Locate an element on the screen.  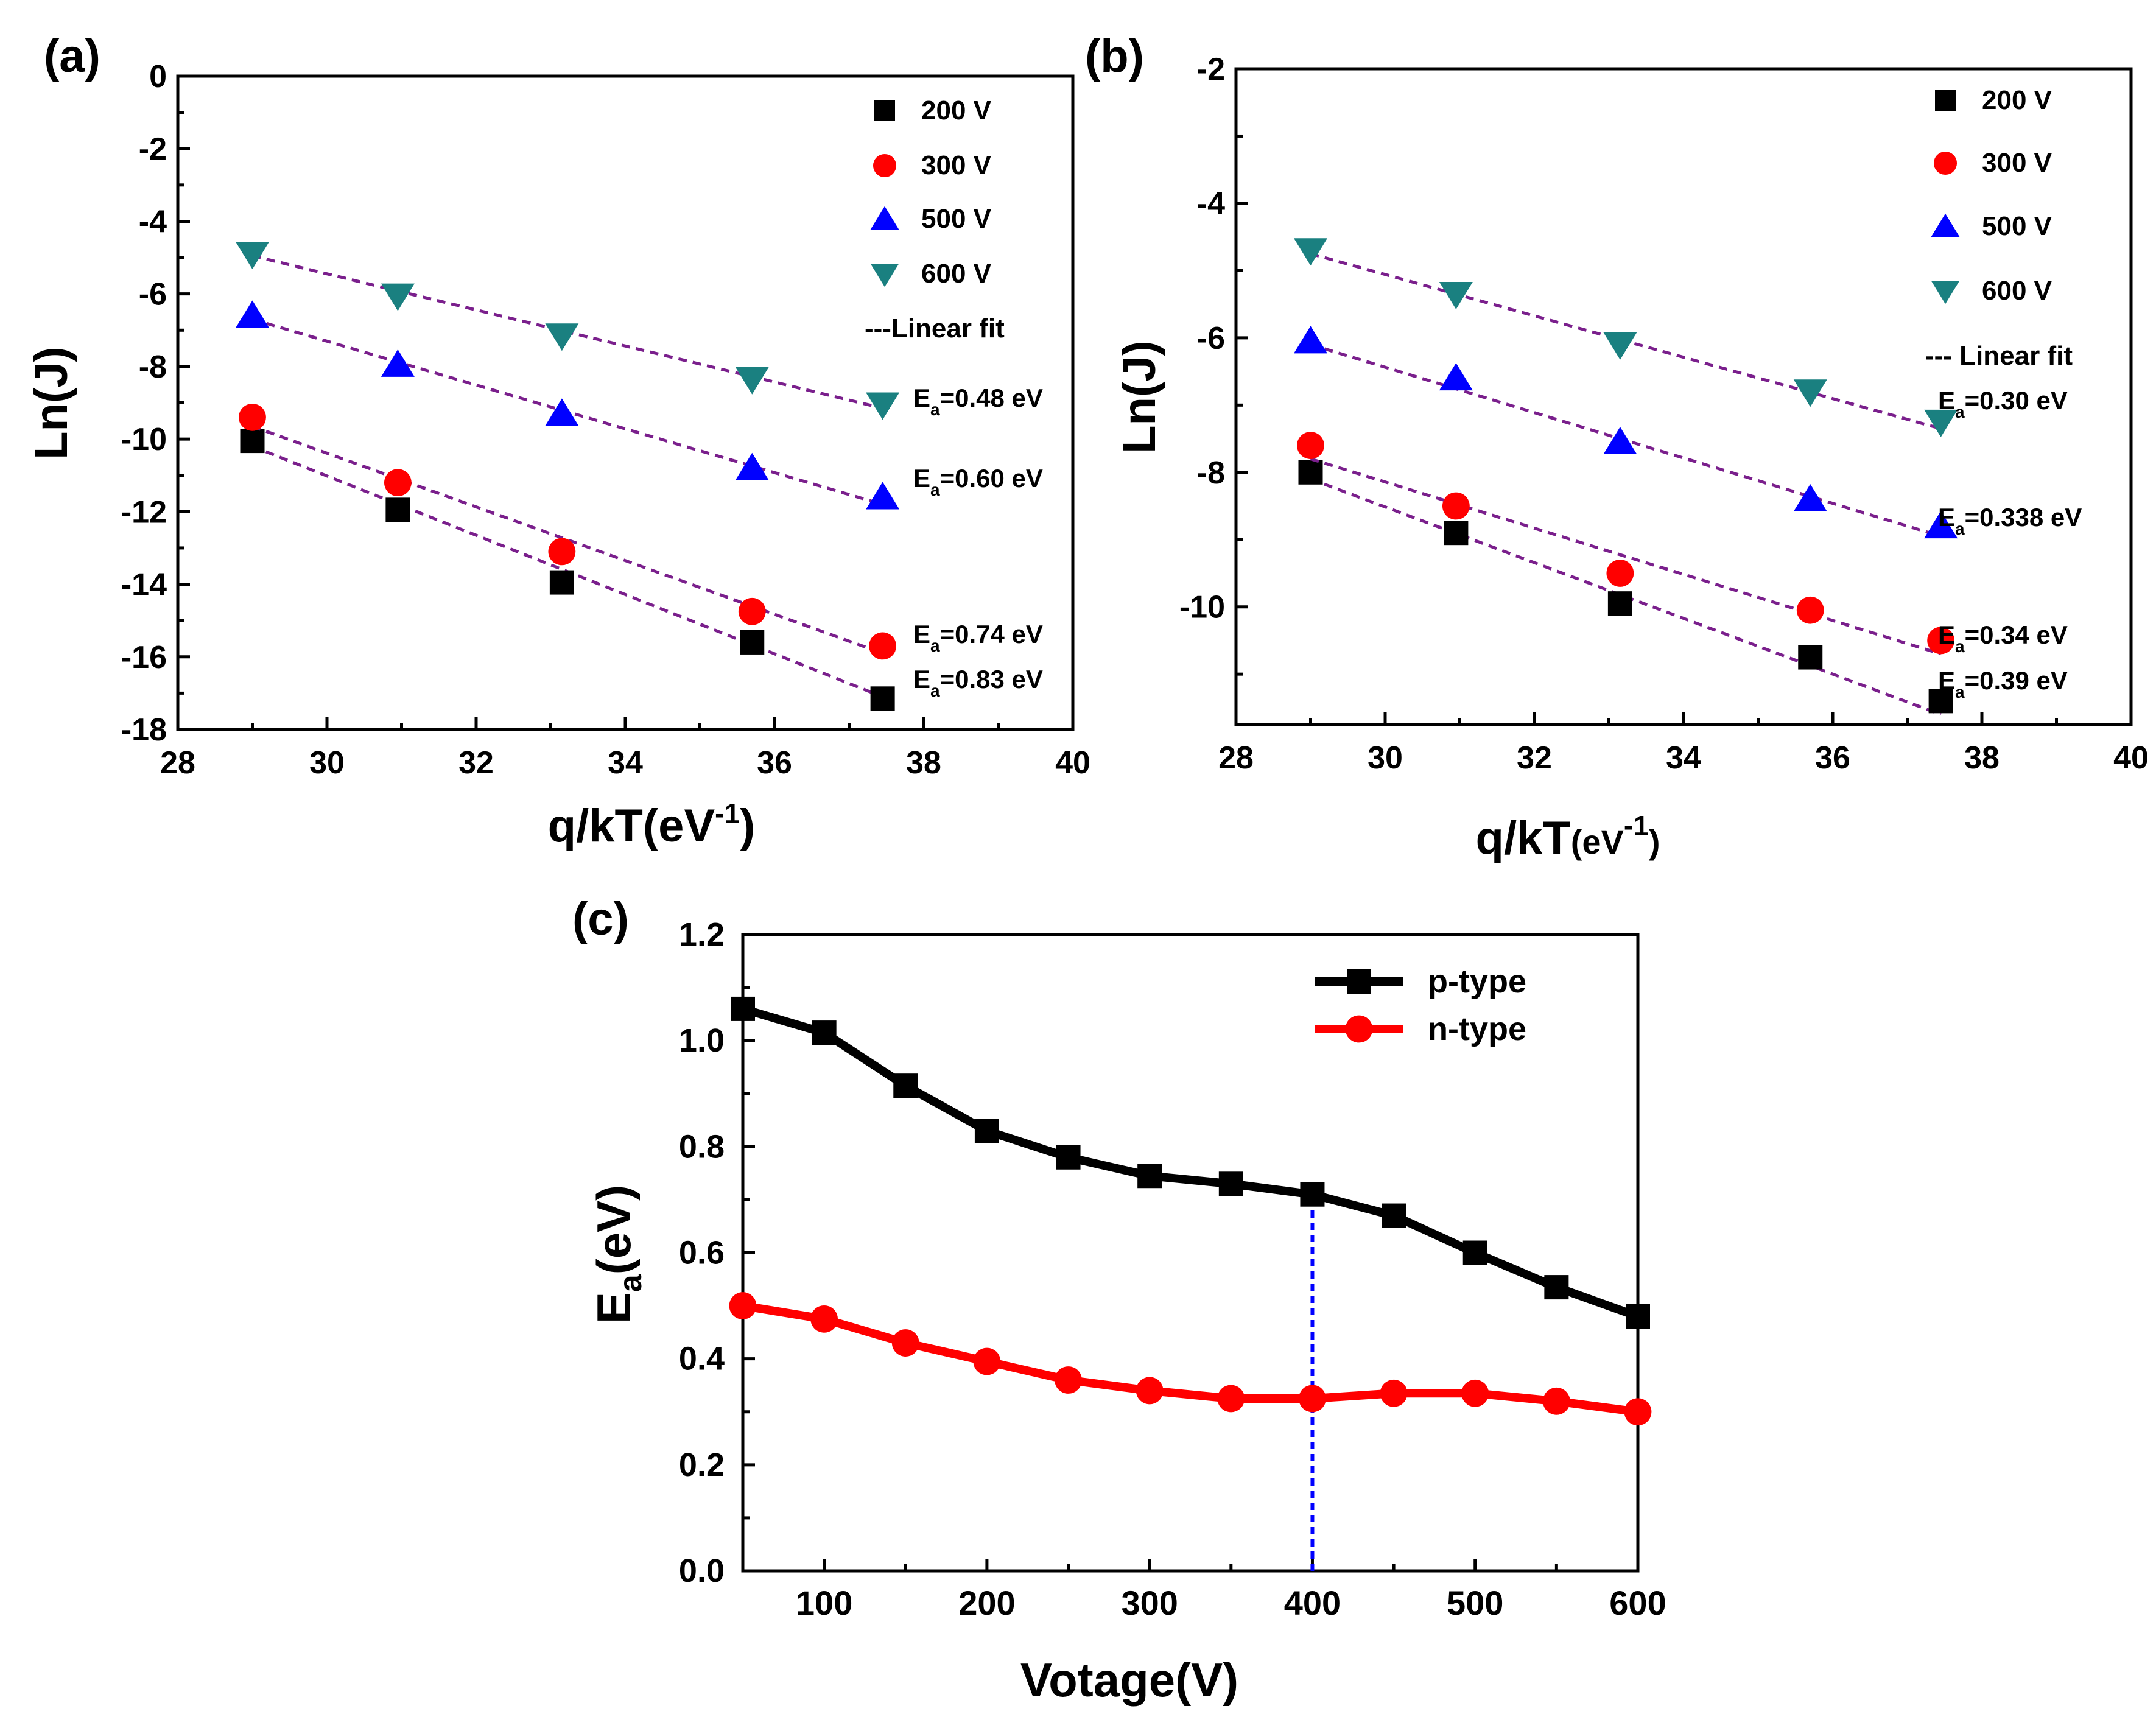
y-tick-label: 1.0 is located at coordinates (702, 1040).